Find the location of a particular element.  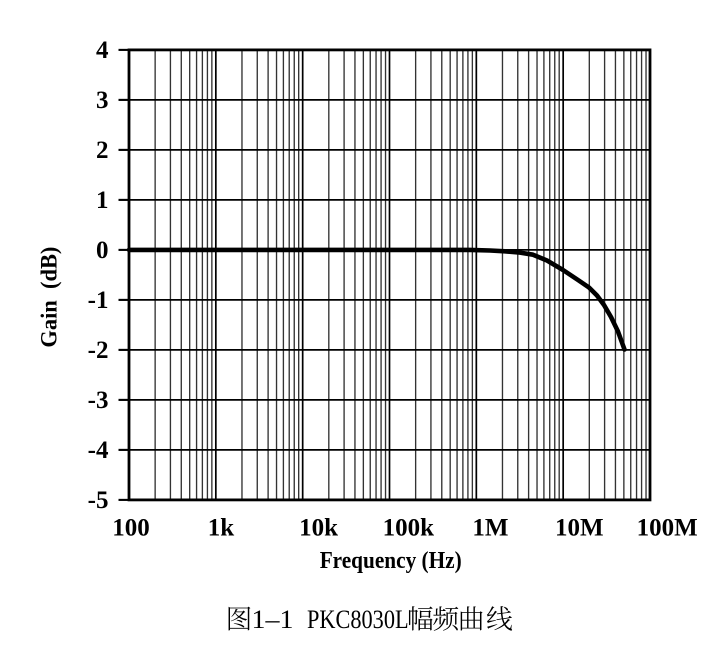

svg-text: 3 is located at coordinates (102, 100).